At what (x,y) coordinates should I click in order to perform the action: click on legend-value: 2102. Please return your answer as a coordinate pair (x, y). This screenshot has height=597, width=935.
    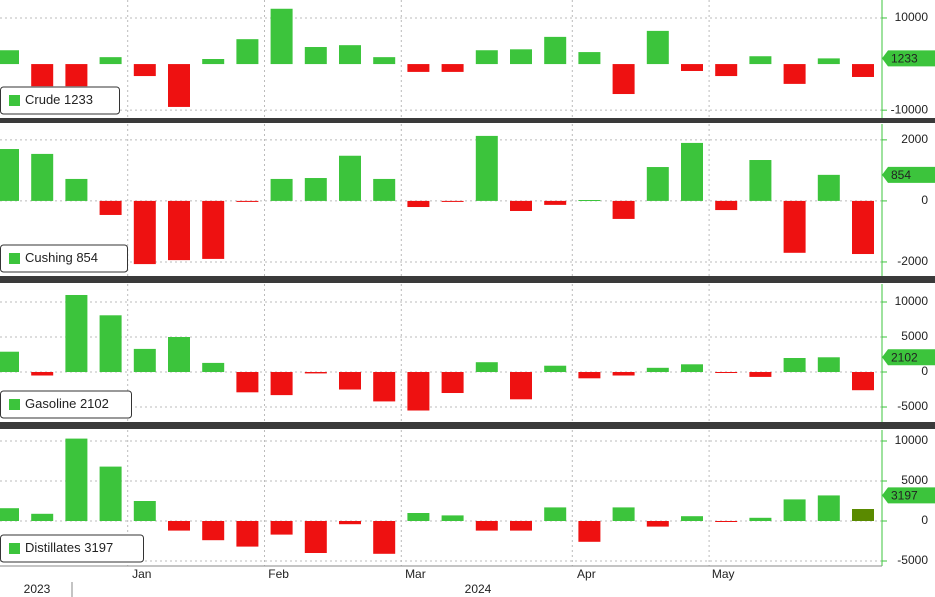
    Looking at the image, I should click on (94, 403).